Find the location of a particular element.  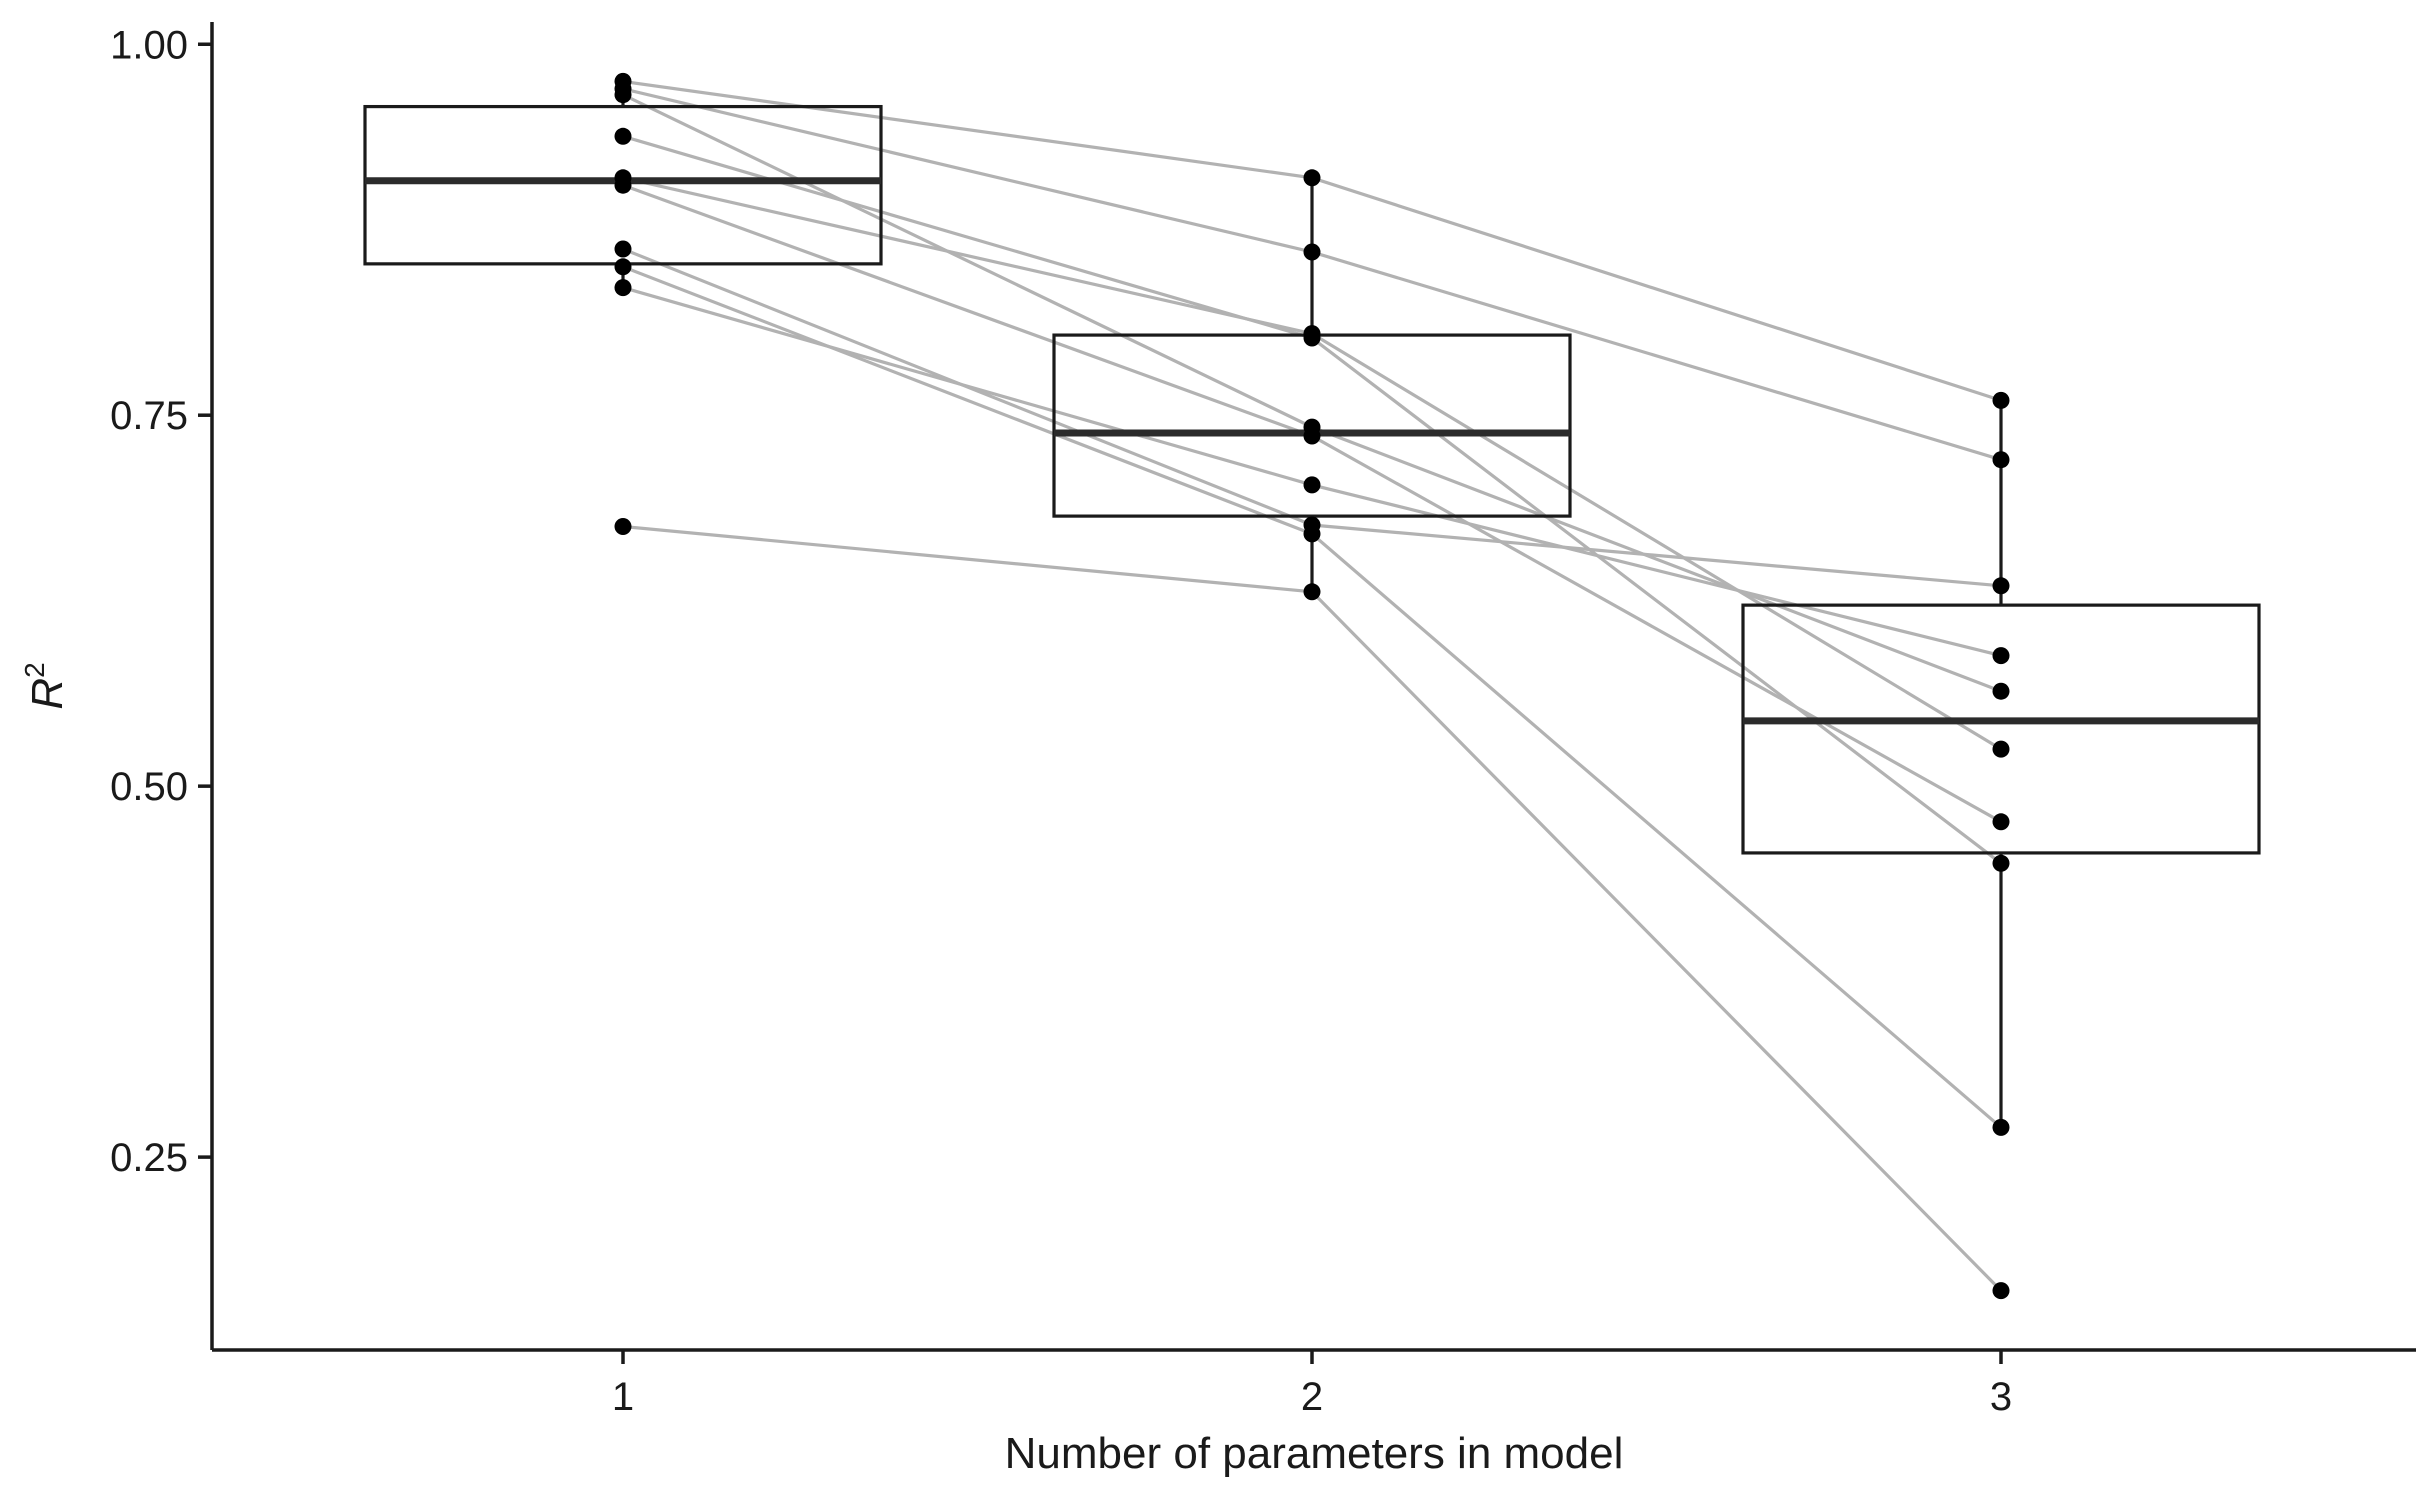

point-s6-x2 is located at coordinates (1312, 436).